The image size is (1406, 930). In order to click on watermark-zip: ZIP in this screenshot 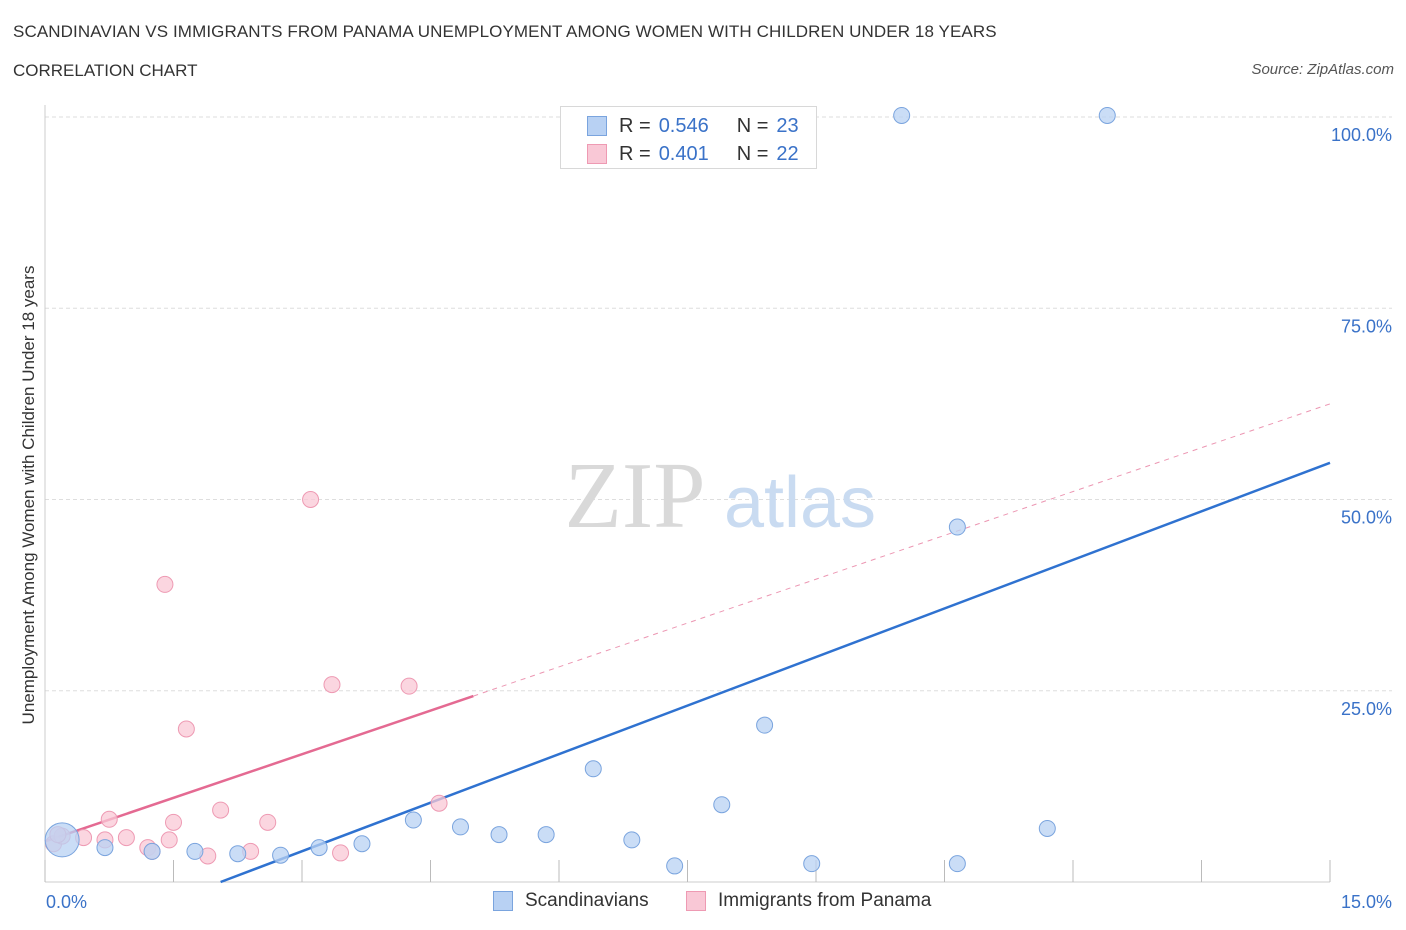, I will do `click(635, 496)`.